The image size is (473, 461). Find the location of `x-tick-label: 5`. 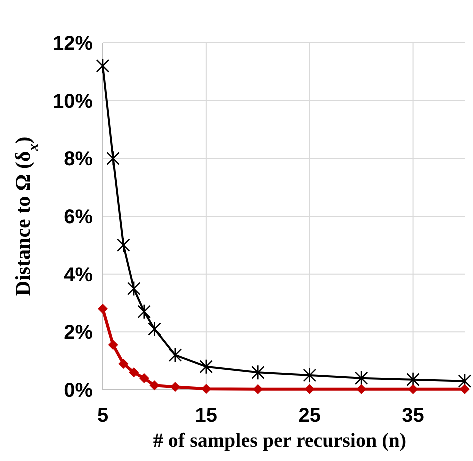

x-tick-label: 5 is located at coordinates (103, 416).